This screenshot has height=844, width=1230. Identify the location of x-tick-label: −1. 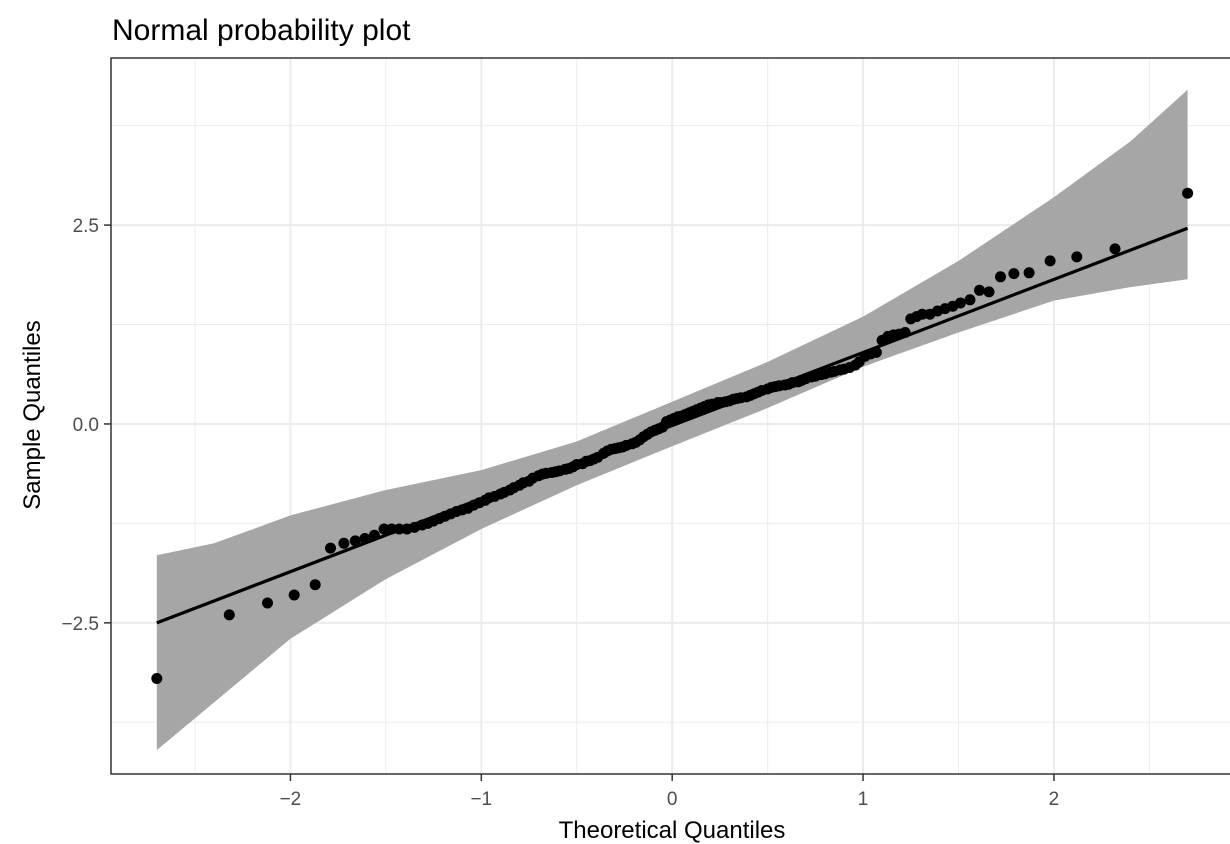
(481, 799).